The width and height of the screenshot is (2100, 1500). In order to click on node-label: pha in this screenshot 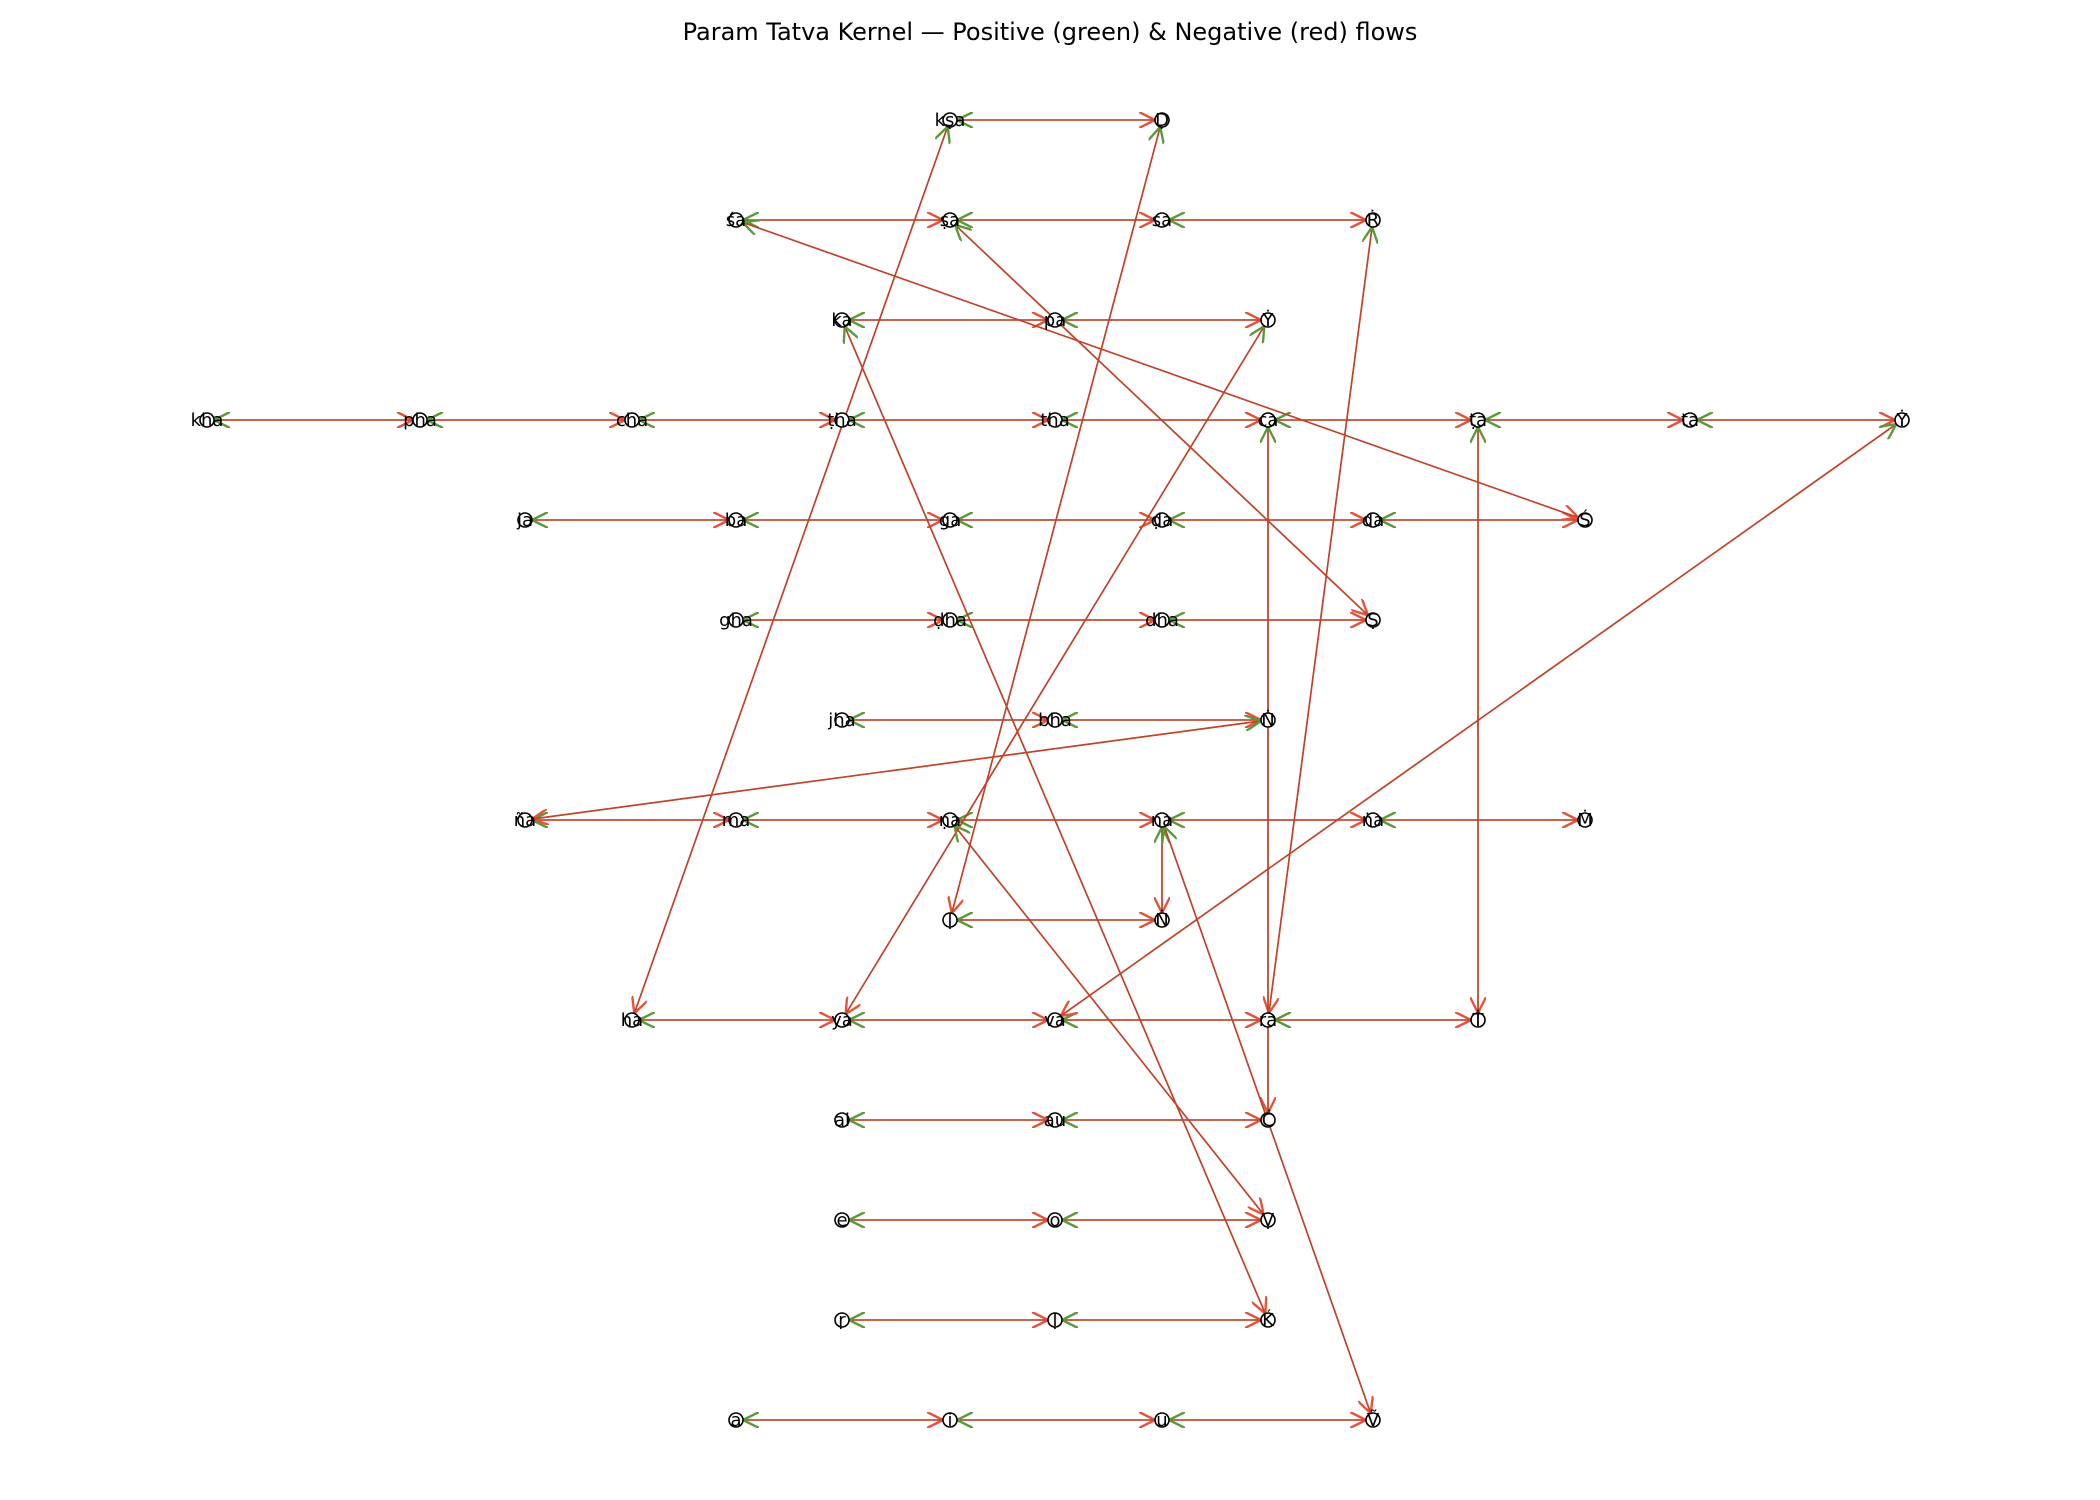, I will do `click(420, 420)`.